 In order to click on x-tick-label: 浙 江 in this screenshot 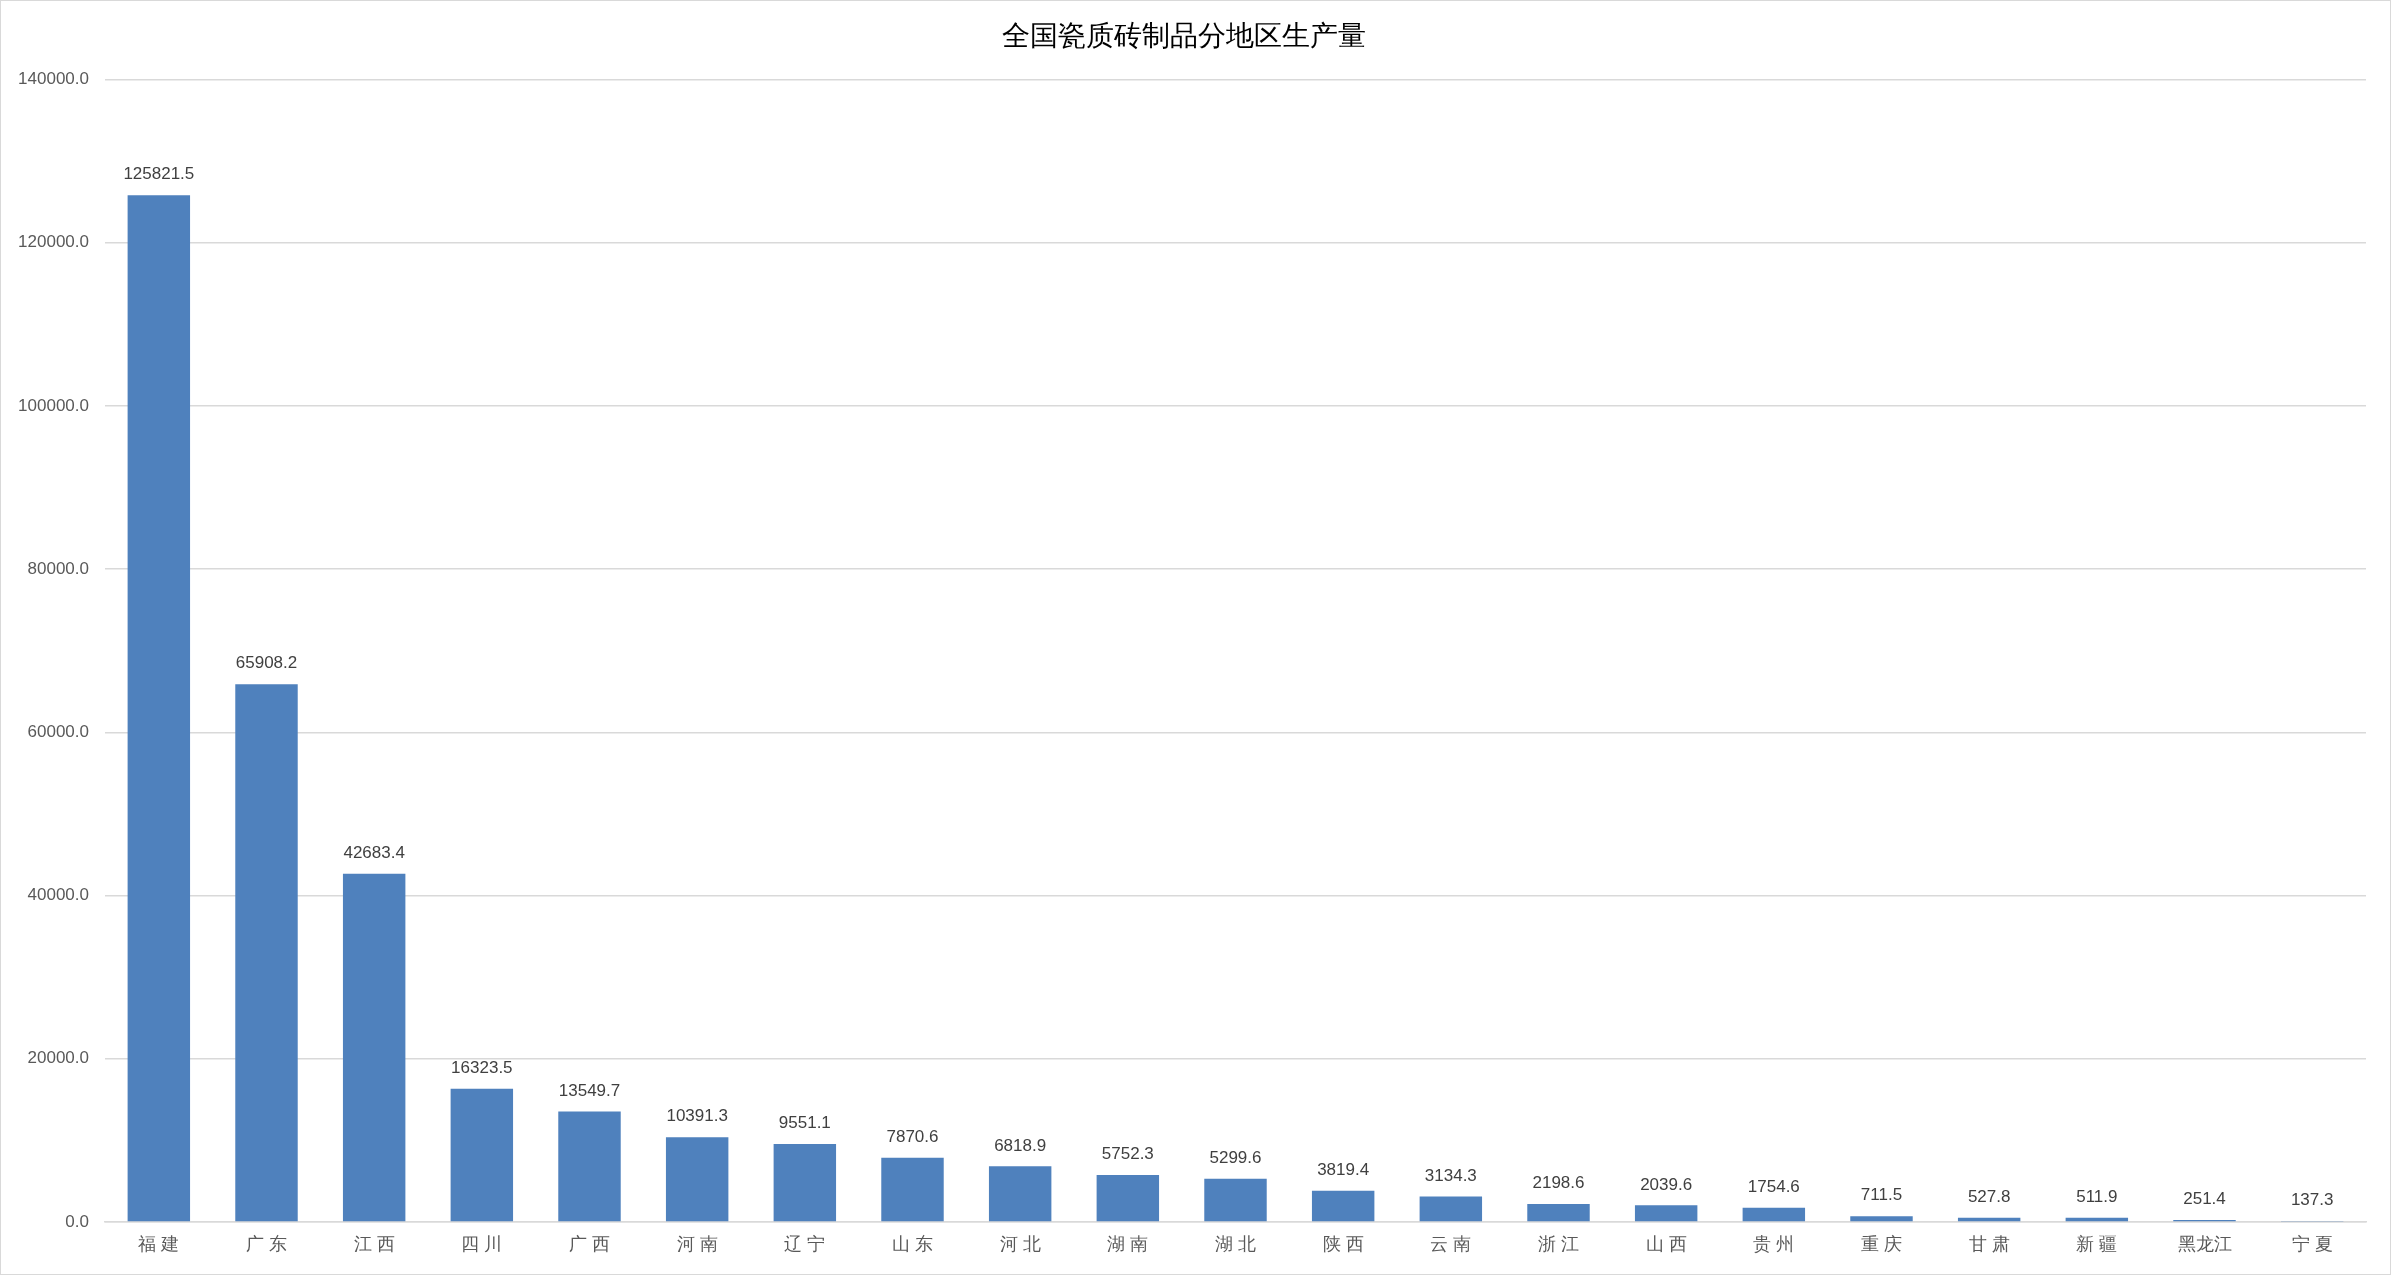, I will do `click(1558, 1243)`.